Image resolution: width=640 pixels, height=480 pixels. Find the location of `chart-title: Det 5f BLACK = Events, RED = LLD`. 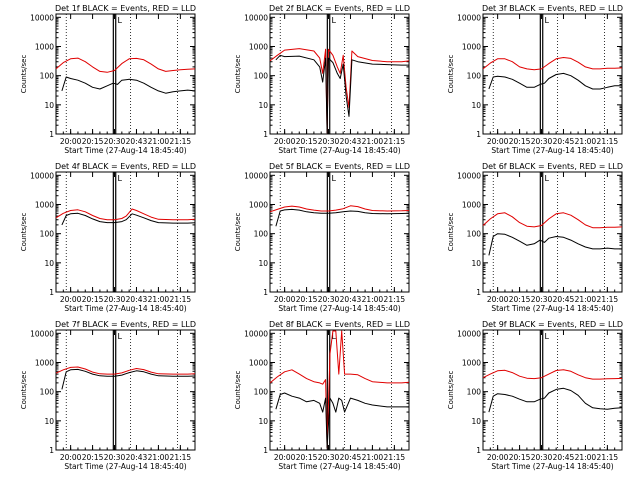

chart-title: Det 5f BLACK = Events, RED = LLD is located at coordinates (339, 166).